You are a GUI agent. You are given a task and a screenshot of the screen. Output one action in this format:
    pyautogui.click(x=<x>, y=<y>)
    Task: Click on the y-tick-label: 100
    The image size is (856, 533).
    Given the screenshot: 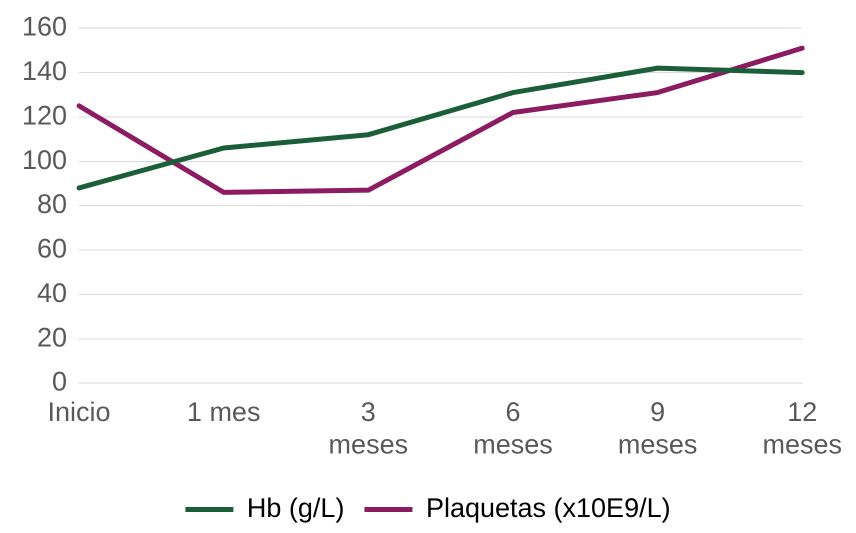 What is the action you would take?
    pyautogui.click(x=45, y=159)
    